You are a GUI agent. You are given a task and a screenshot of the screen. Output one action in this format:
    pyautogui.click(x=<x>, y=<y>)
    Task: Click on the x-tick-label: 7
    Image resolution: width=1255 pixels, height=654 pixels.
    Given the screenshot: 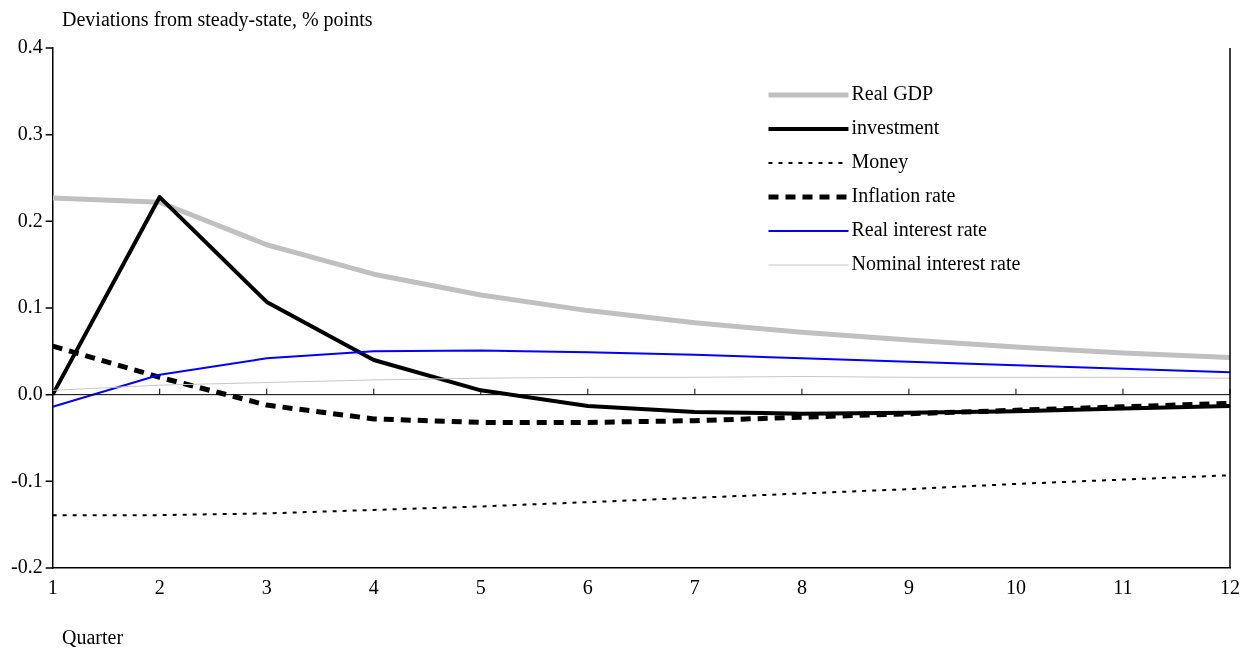 What is the action you would take?
    pyautogui.click(x=694, y=587)
    